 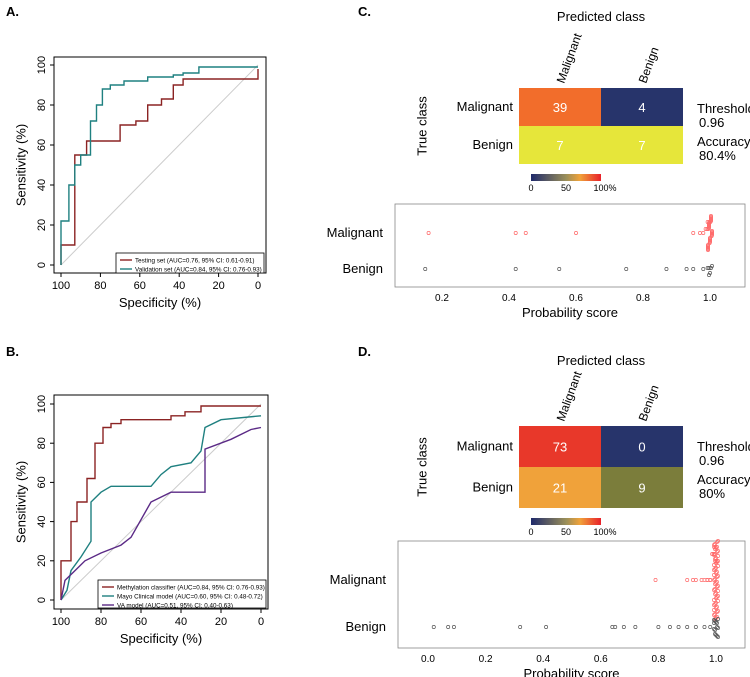 I want to click on dot-row-label: Malignant, so click(x=355, y=232).